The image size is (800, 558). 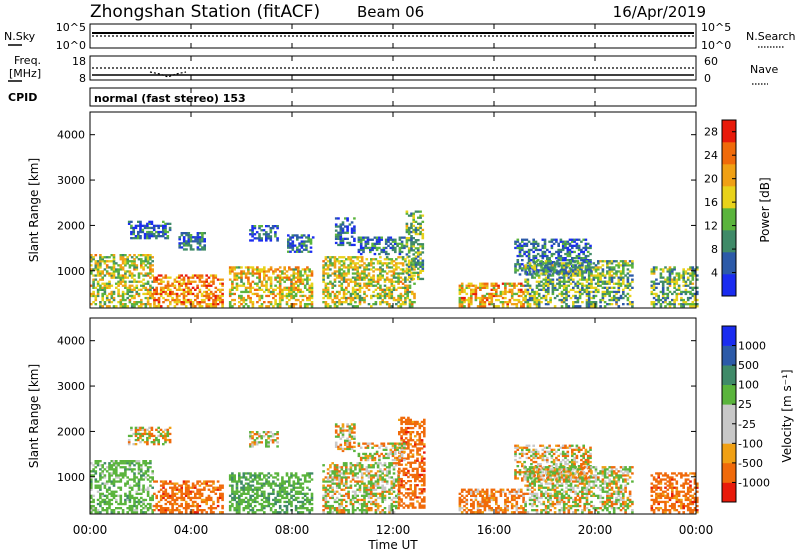 I want to click on beam-label: Beam 06, so click(x=390, y=12).